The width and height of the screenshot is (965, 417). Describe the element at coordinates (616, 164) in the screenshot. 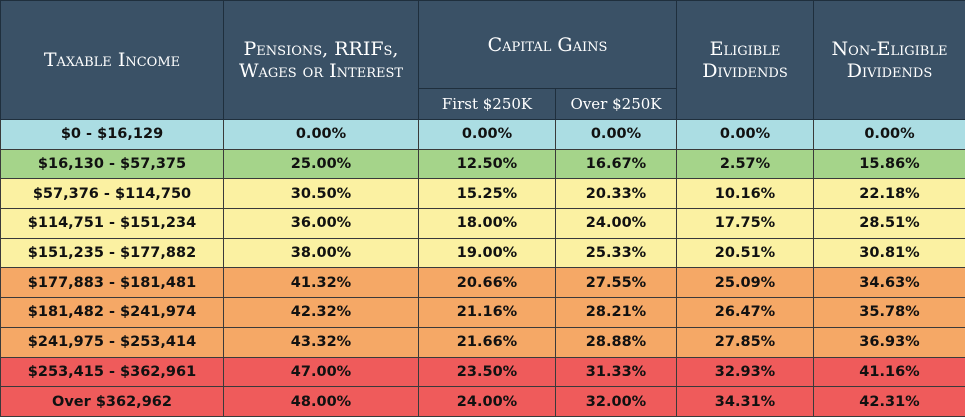

I see `cell-cg-over: 16.67%` at that location.